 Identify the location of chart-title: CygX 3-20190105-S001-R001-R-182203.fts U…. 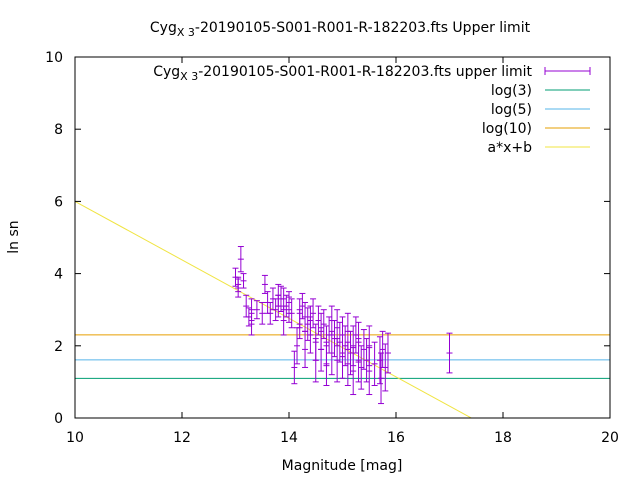
(340, 29).